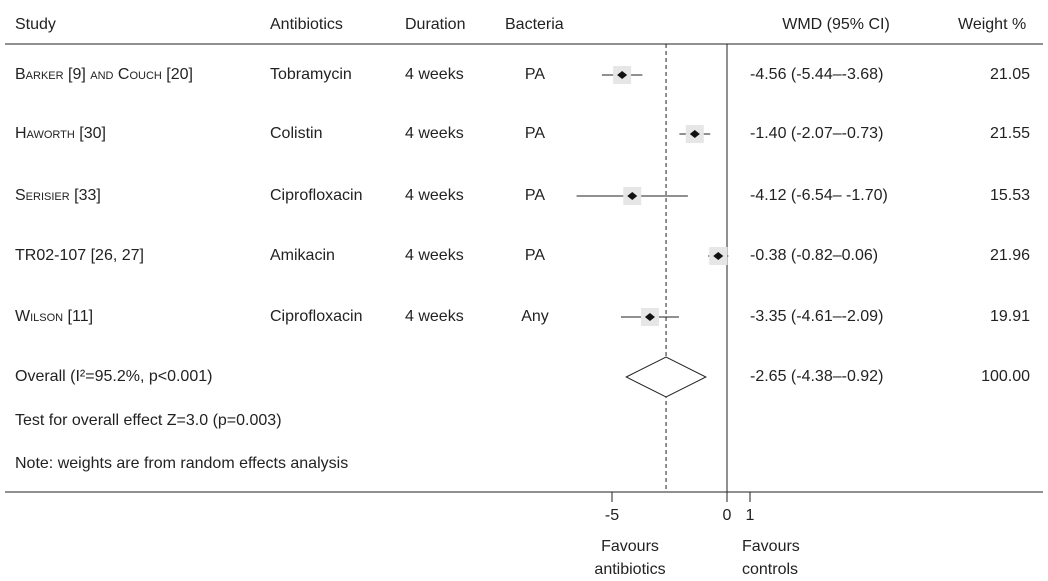 The image size is (1048, 581). Describe the element at coordinates (629, 569) in the screenshot. I see `favours-left: antibiotics` at that location.